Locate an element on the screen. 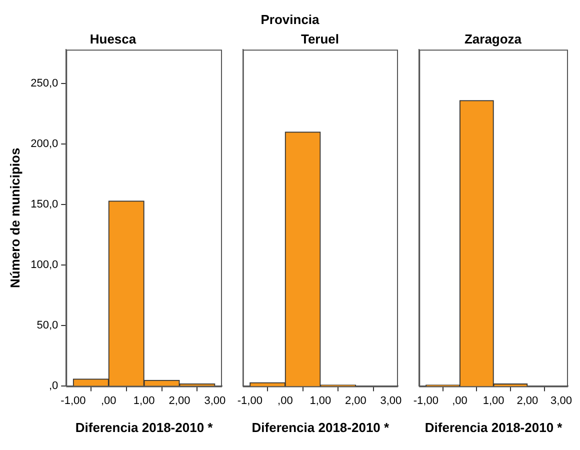 The width and height of the screenshot is (580, 450). text: Provincia is located at coordinates (290, 19).